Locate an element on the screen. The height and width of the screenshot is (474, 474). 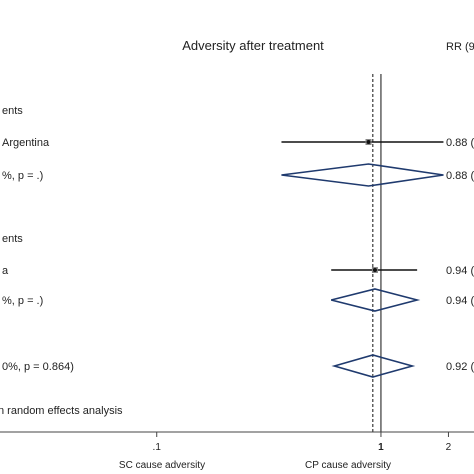
x-tick-label: 2 is located at coordinates (449, 447).